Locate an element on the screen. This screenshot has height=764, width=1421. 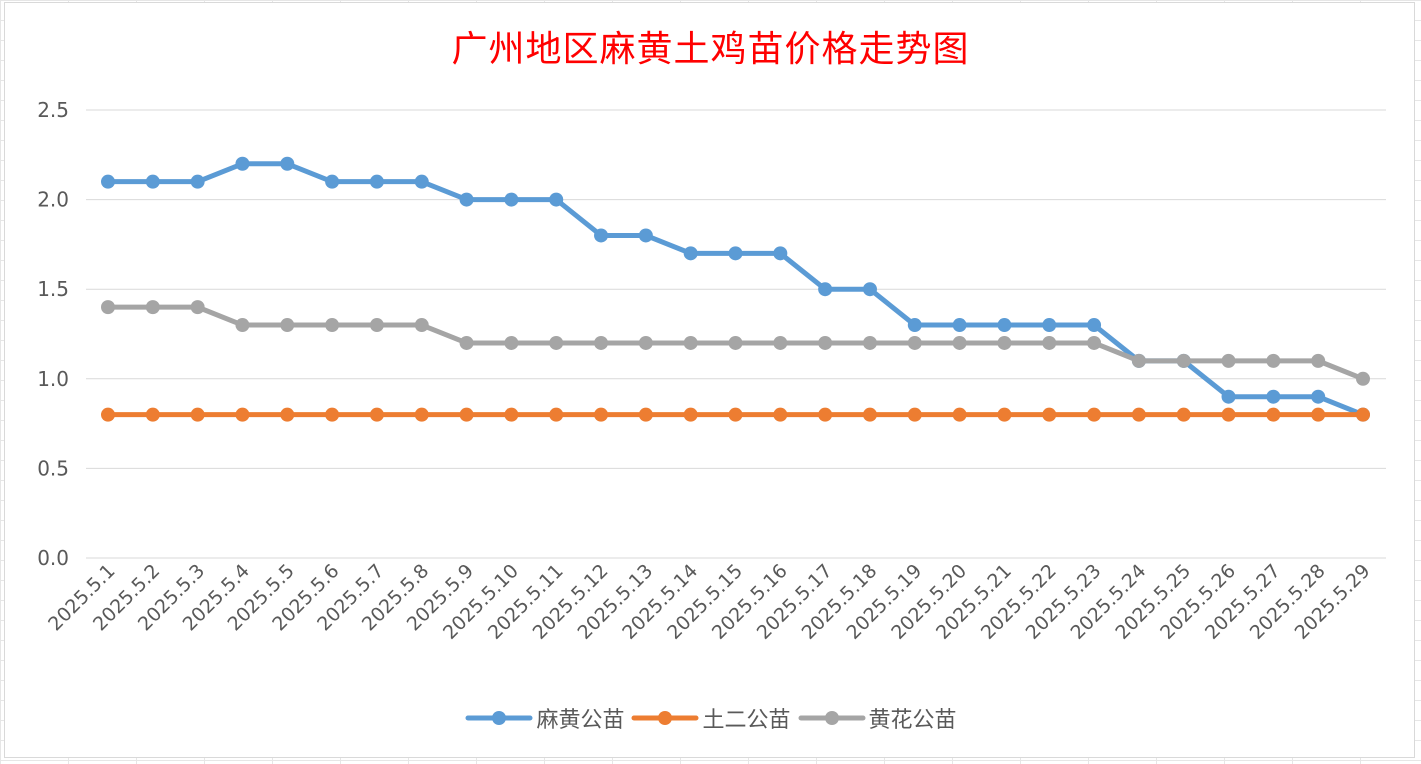
legend-item-series-1: 麻黄公苗 is located at coordinates (544, 718).